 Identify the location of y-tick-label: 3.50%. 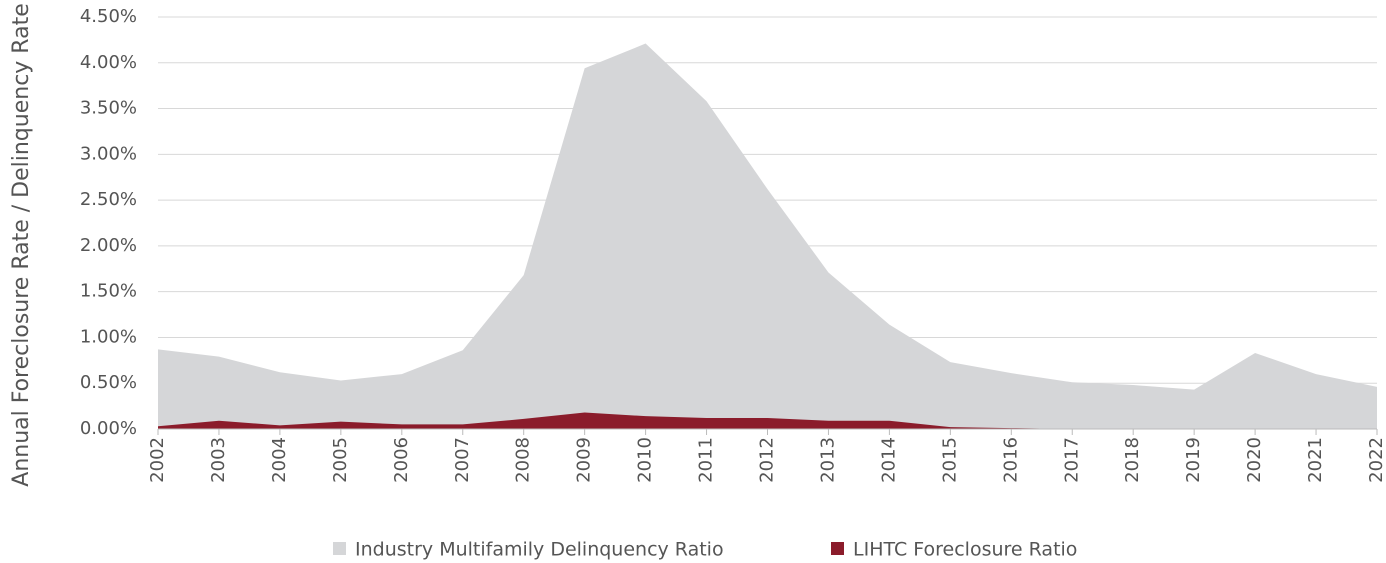
(108, 108).